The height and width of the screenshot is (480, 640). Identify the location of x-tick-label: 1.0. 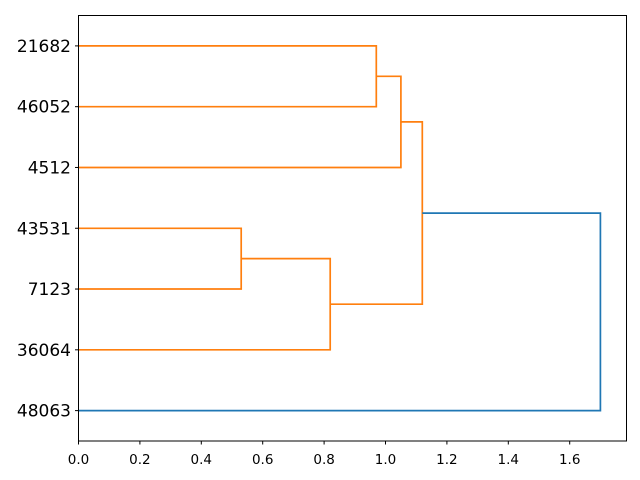
(385, 460).